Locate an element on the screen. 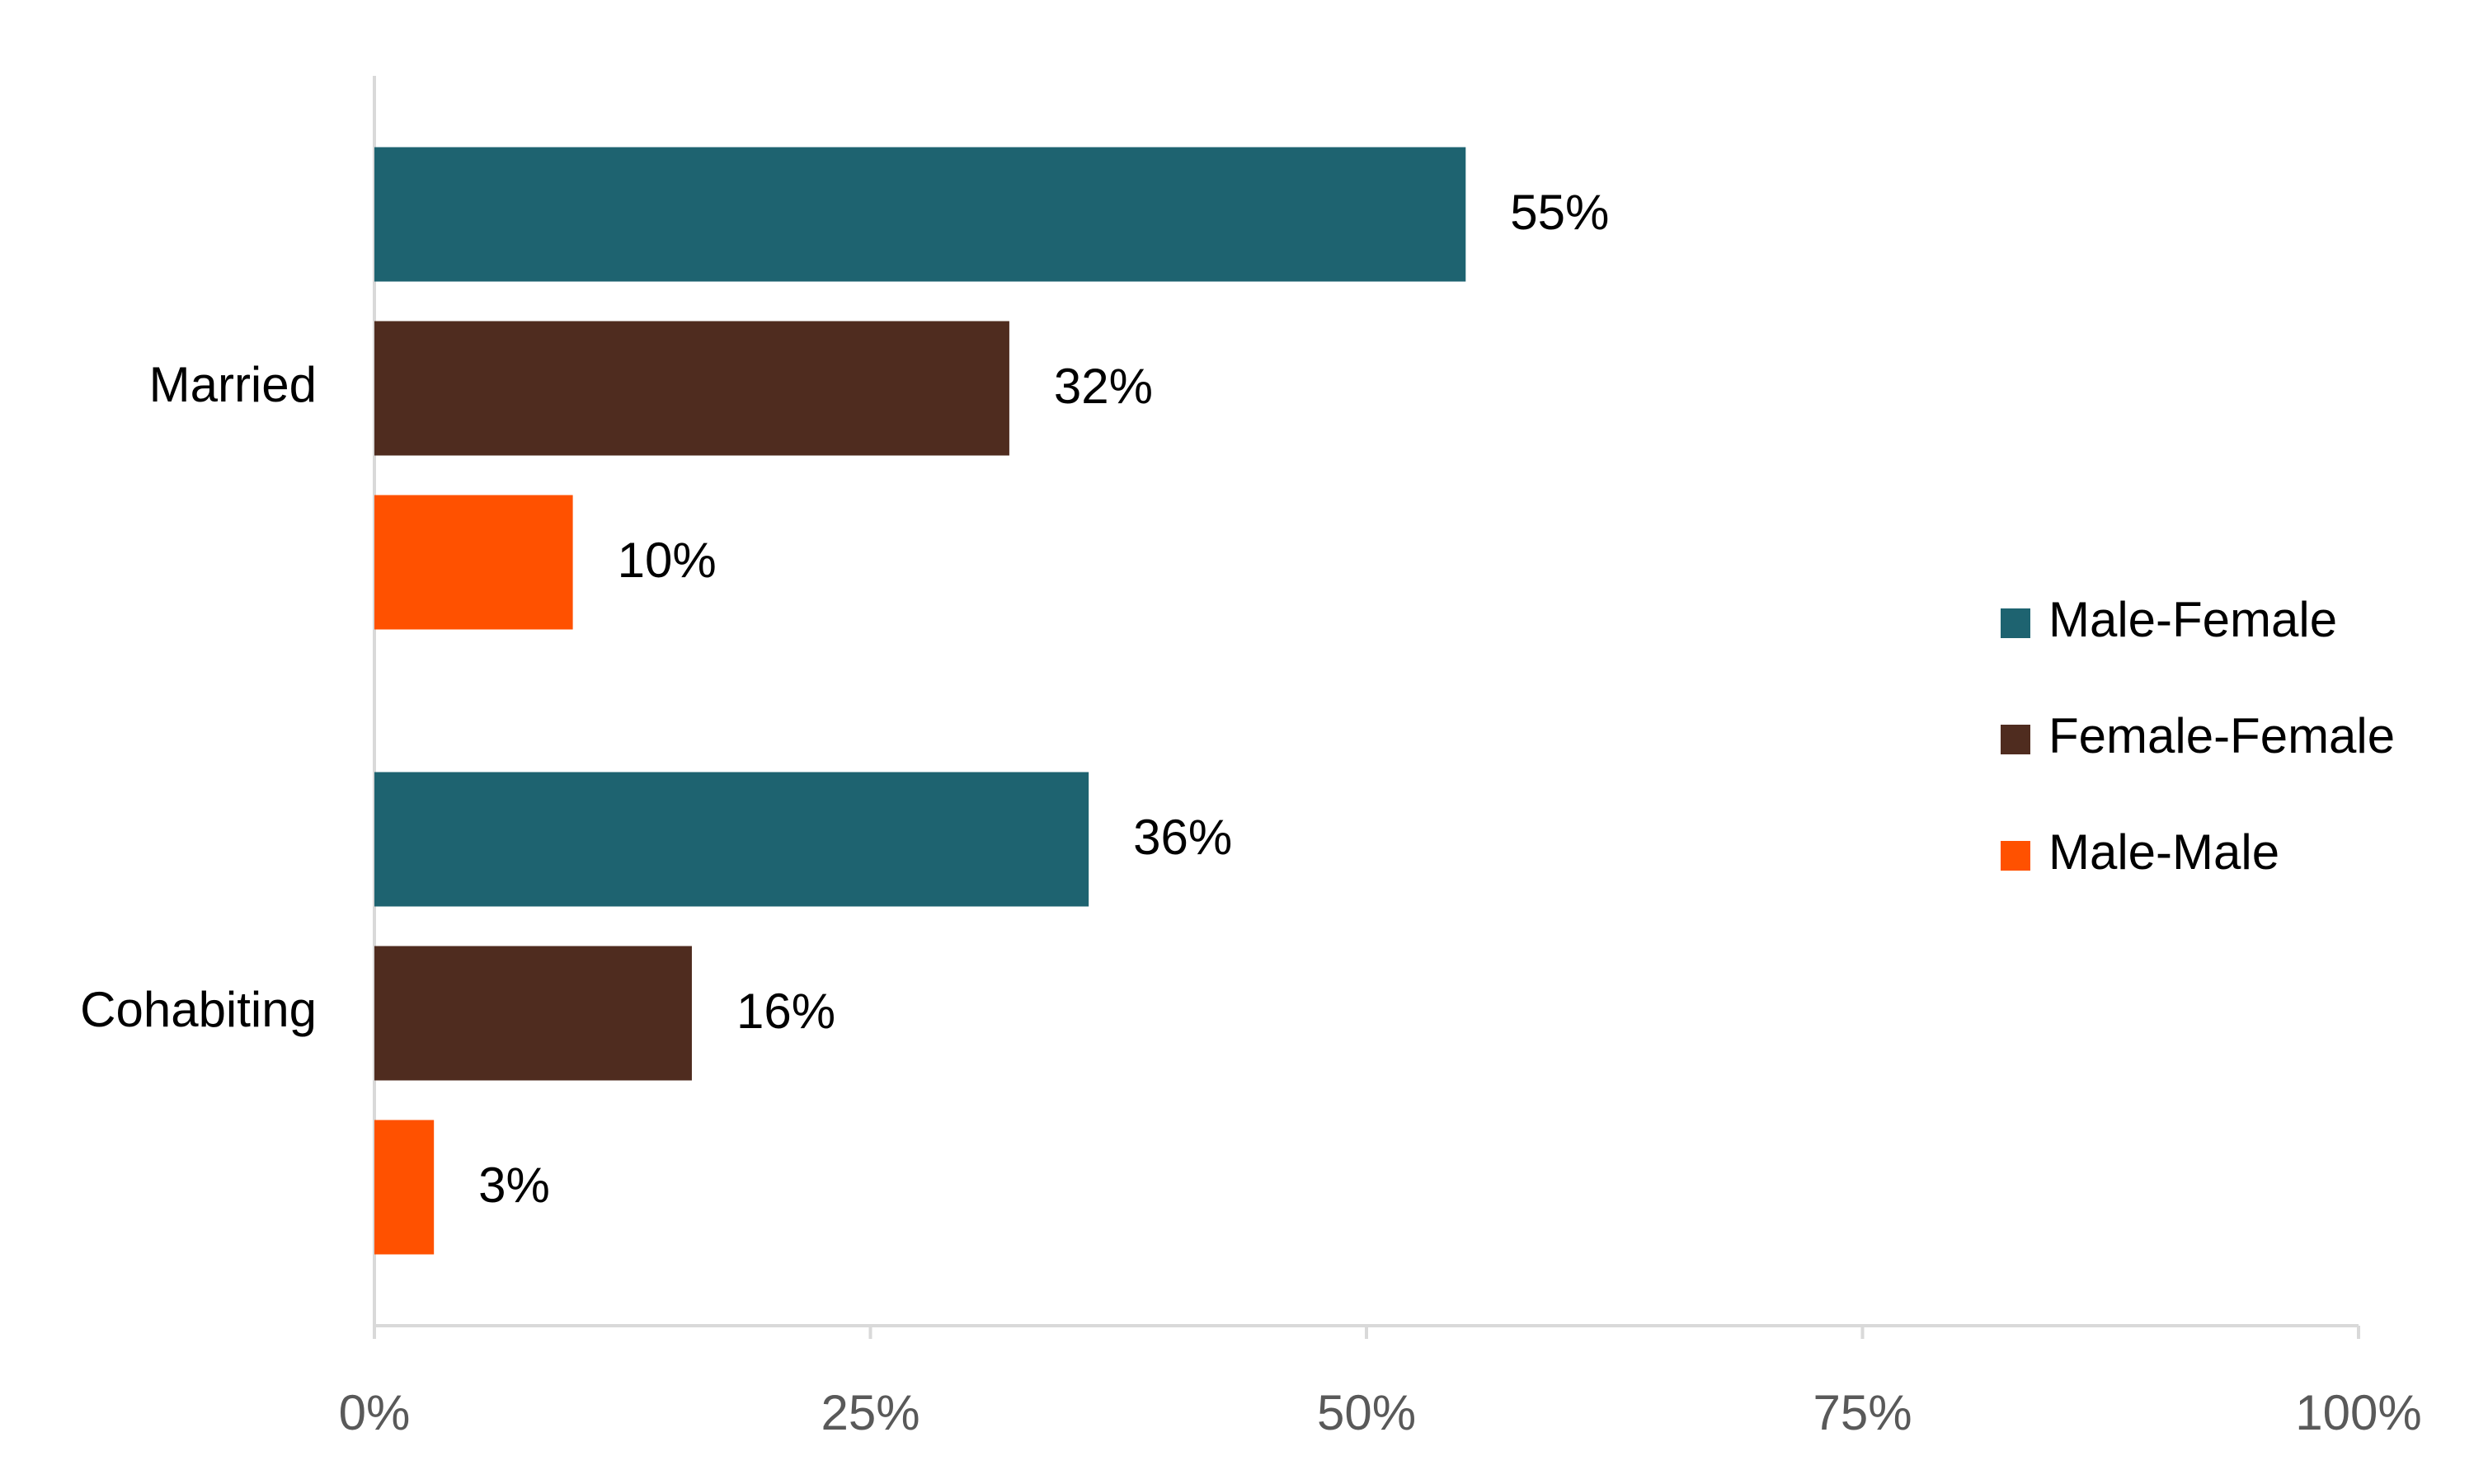 The image size is (2474, 1484). x-tick-label: 0% is located at coordinates (375, 1412).